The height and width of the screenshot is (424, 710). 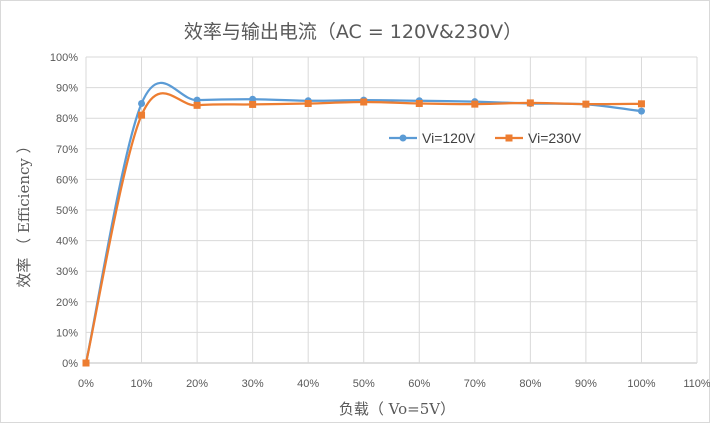 I want to click on y-tick-label: 20%, so click(x=67, y=303).